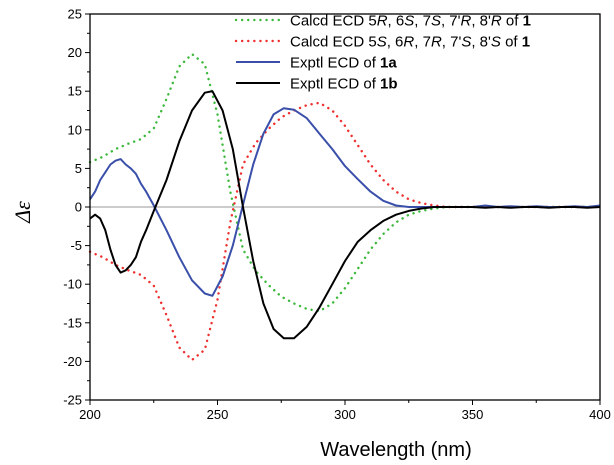  Describe the element at coordinates (75, 14) in the screenshot. I see `y-tick-label: 25` at that location.